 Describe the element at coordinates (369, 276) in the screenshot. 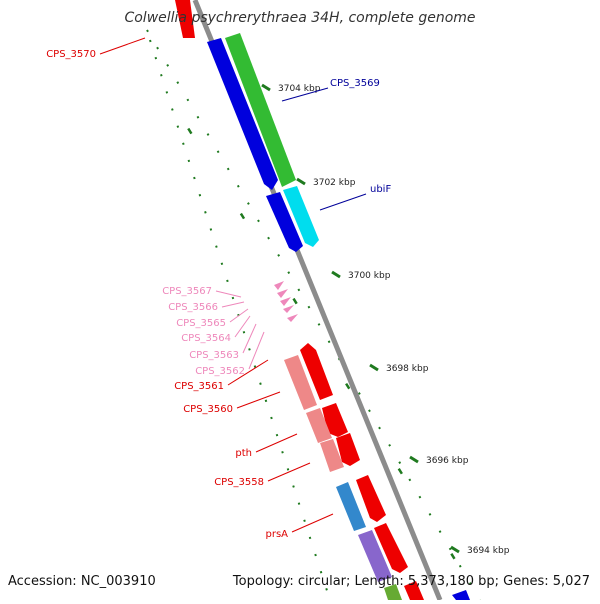

I see `tick-3700-label: 3700 kbp` at that location.